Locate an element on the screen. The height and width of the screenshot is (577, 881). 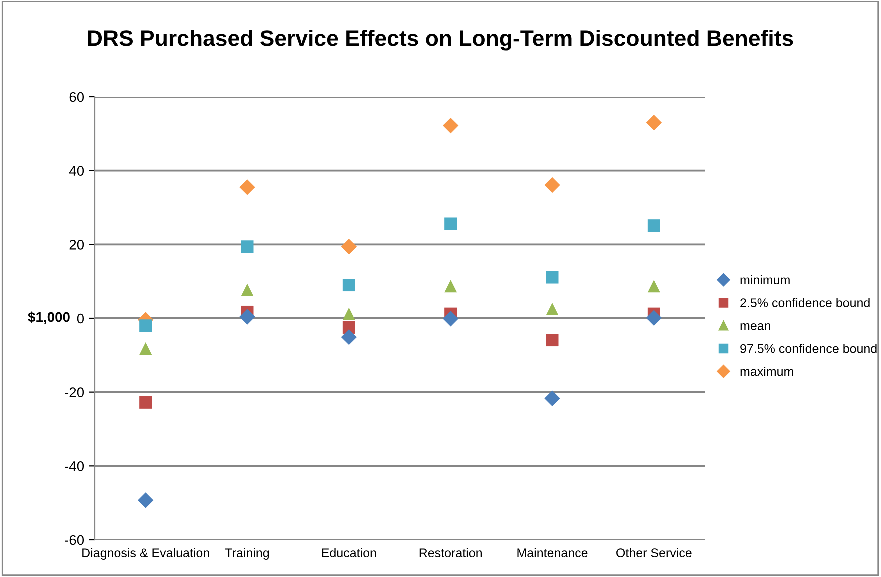
y-tick-label: 0 is located at coordinates (80, 319).